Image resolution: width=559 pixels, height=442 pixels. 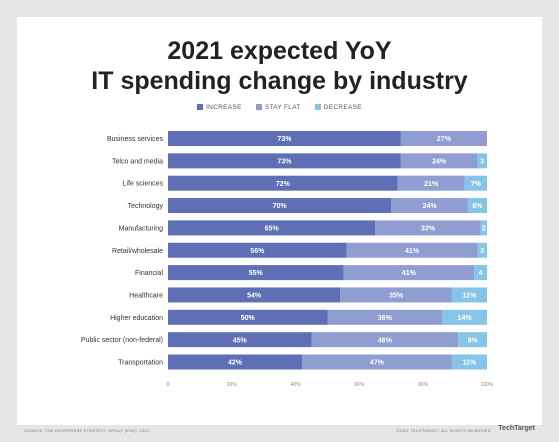 What do you see at coordinates (232, 385) in the screenshot?
I see `x-tick-label: 20%` at bounding box center [232, 385].